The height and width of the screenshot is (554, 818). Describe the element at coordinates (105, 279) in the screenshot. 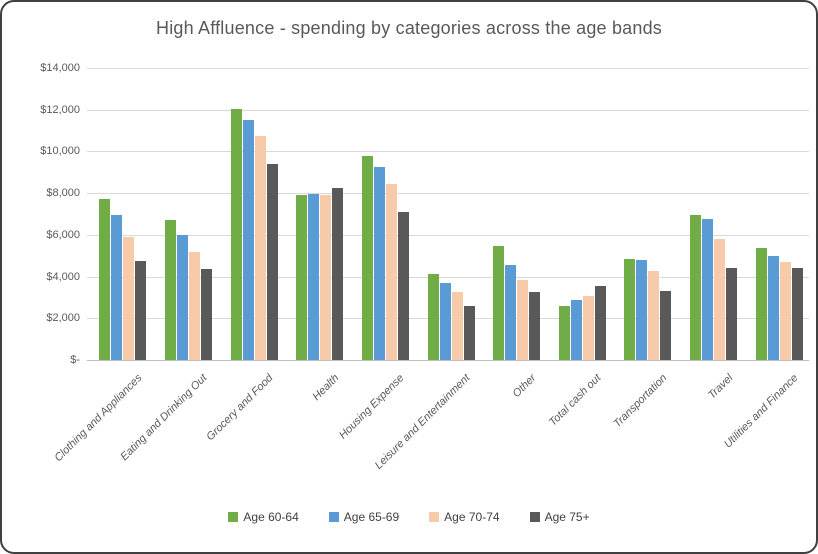

I see `bar-age-60-64-clothing-and-appliances` at that location.